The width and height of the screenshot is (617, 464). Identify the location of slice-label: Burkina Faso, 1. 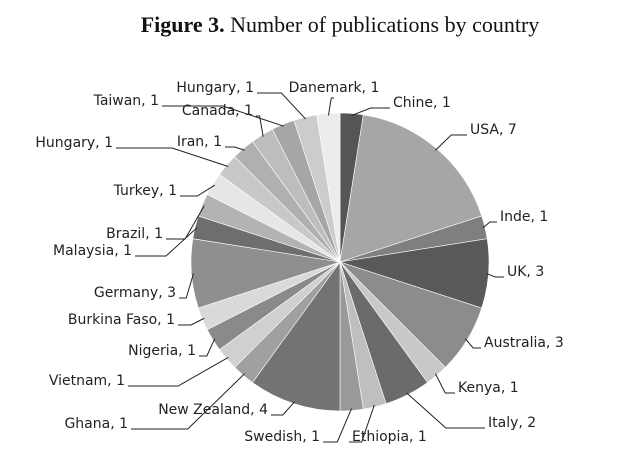
(121, 320).